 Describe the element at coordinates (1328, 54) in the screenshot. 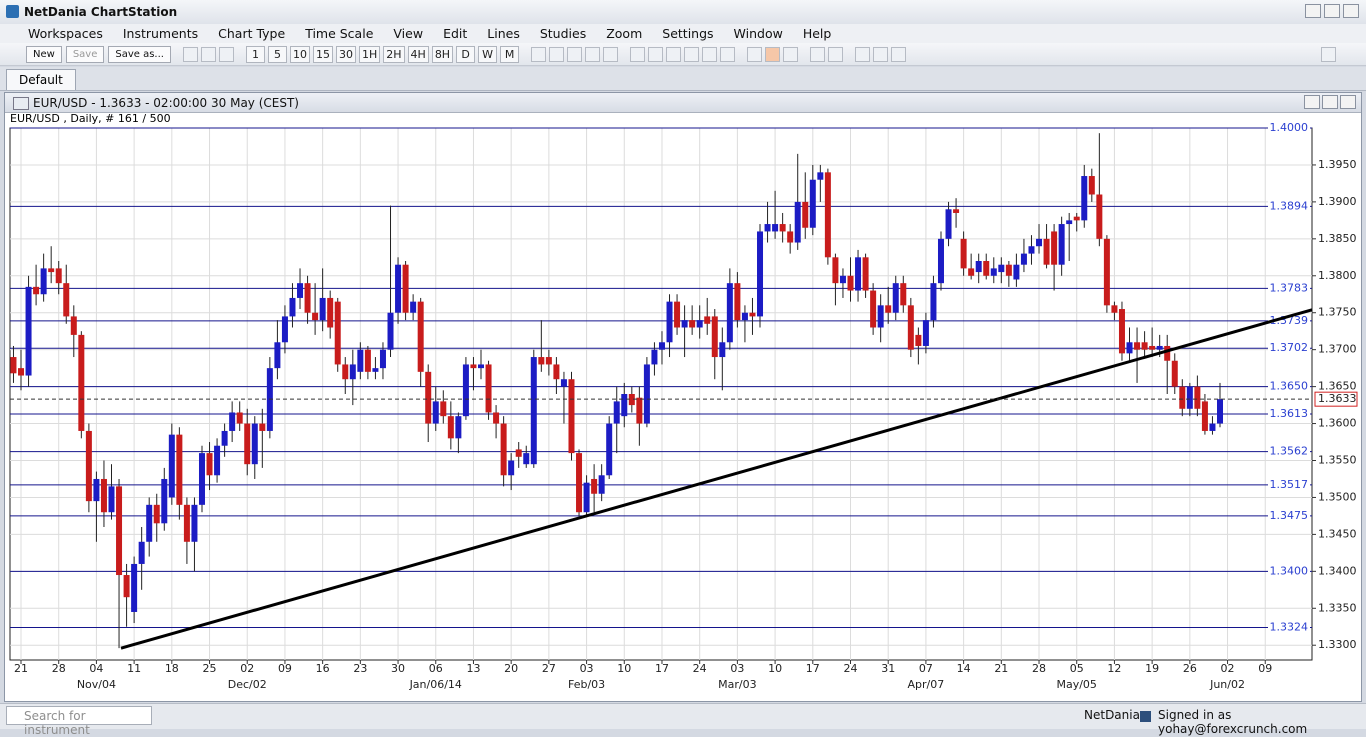

I see `panel-toggle` at that location.